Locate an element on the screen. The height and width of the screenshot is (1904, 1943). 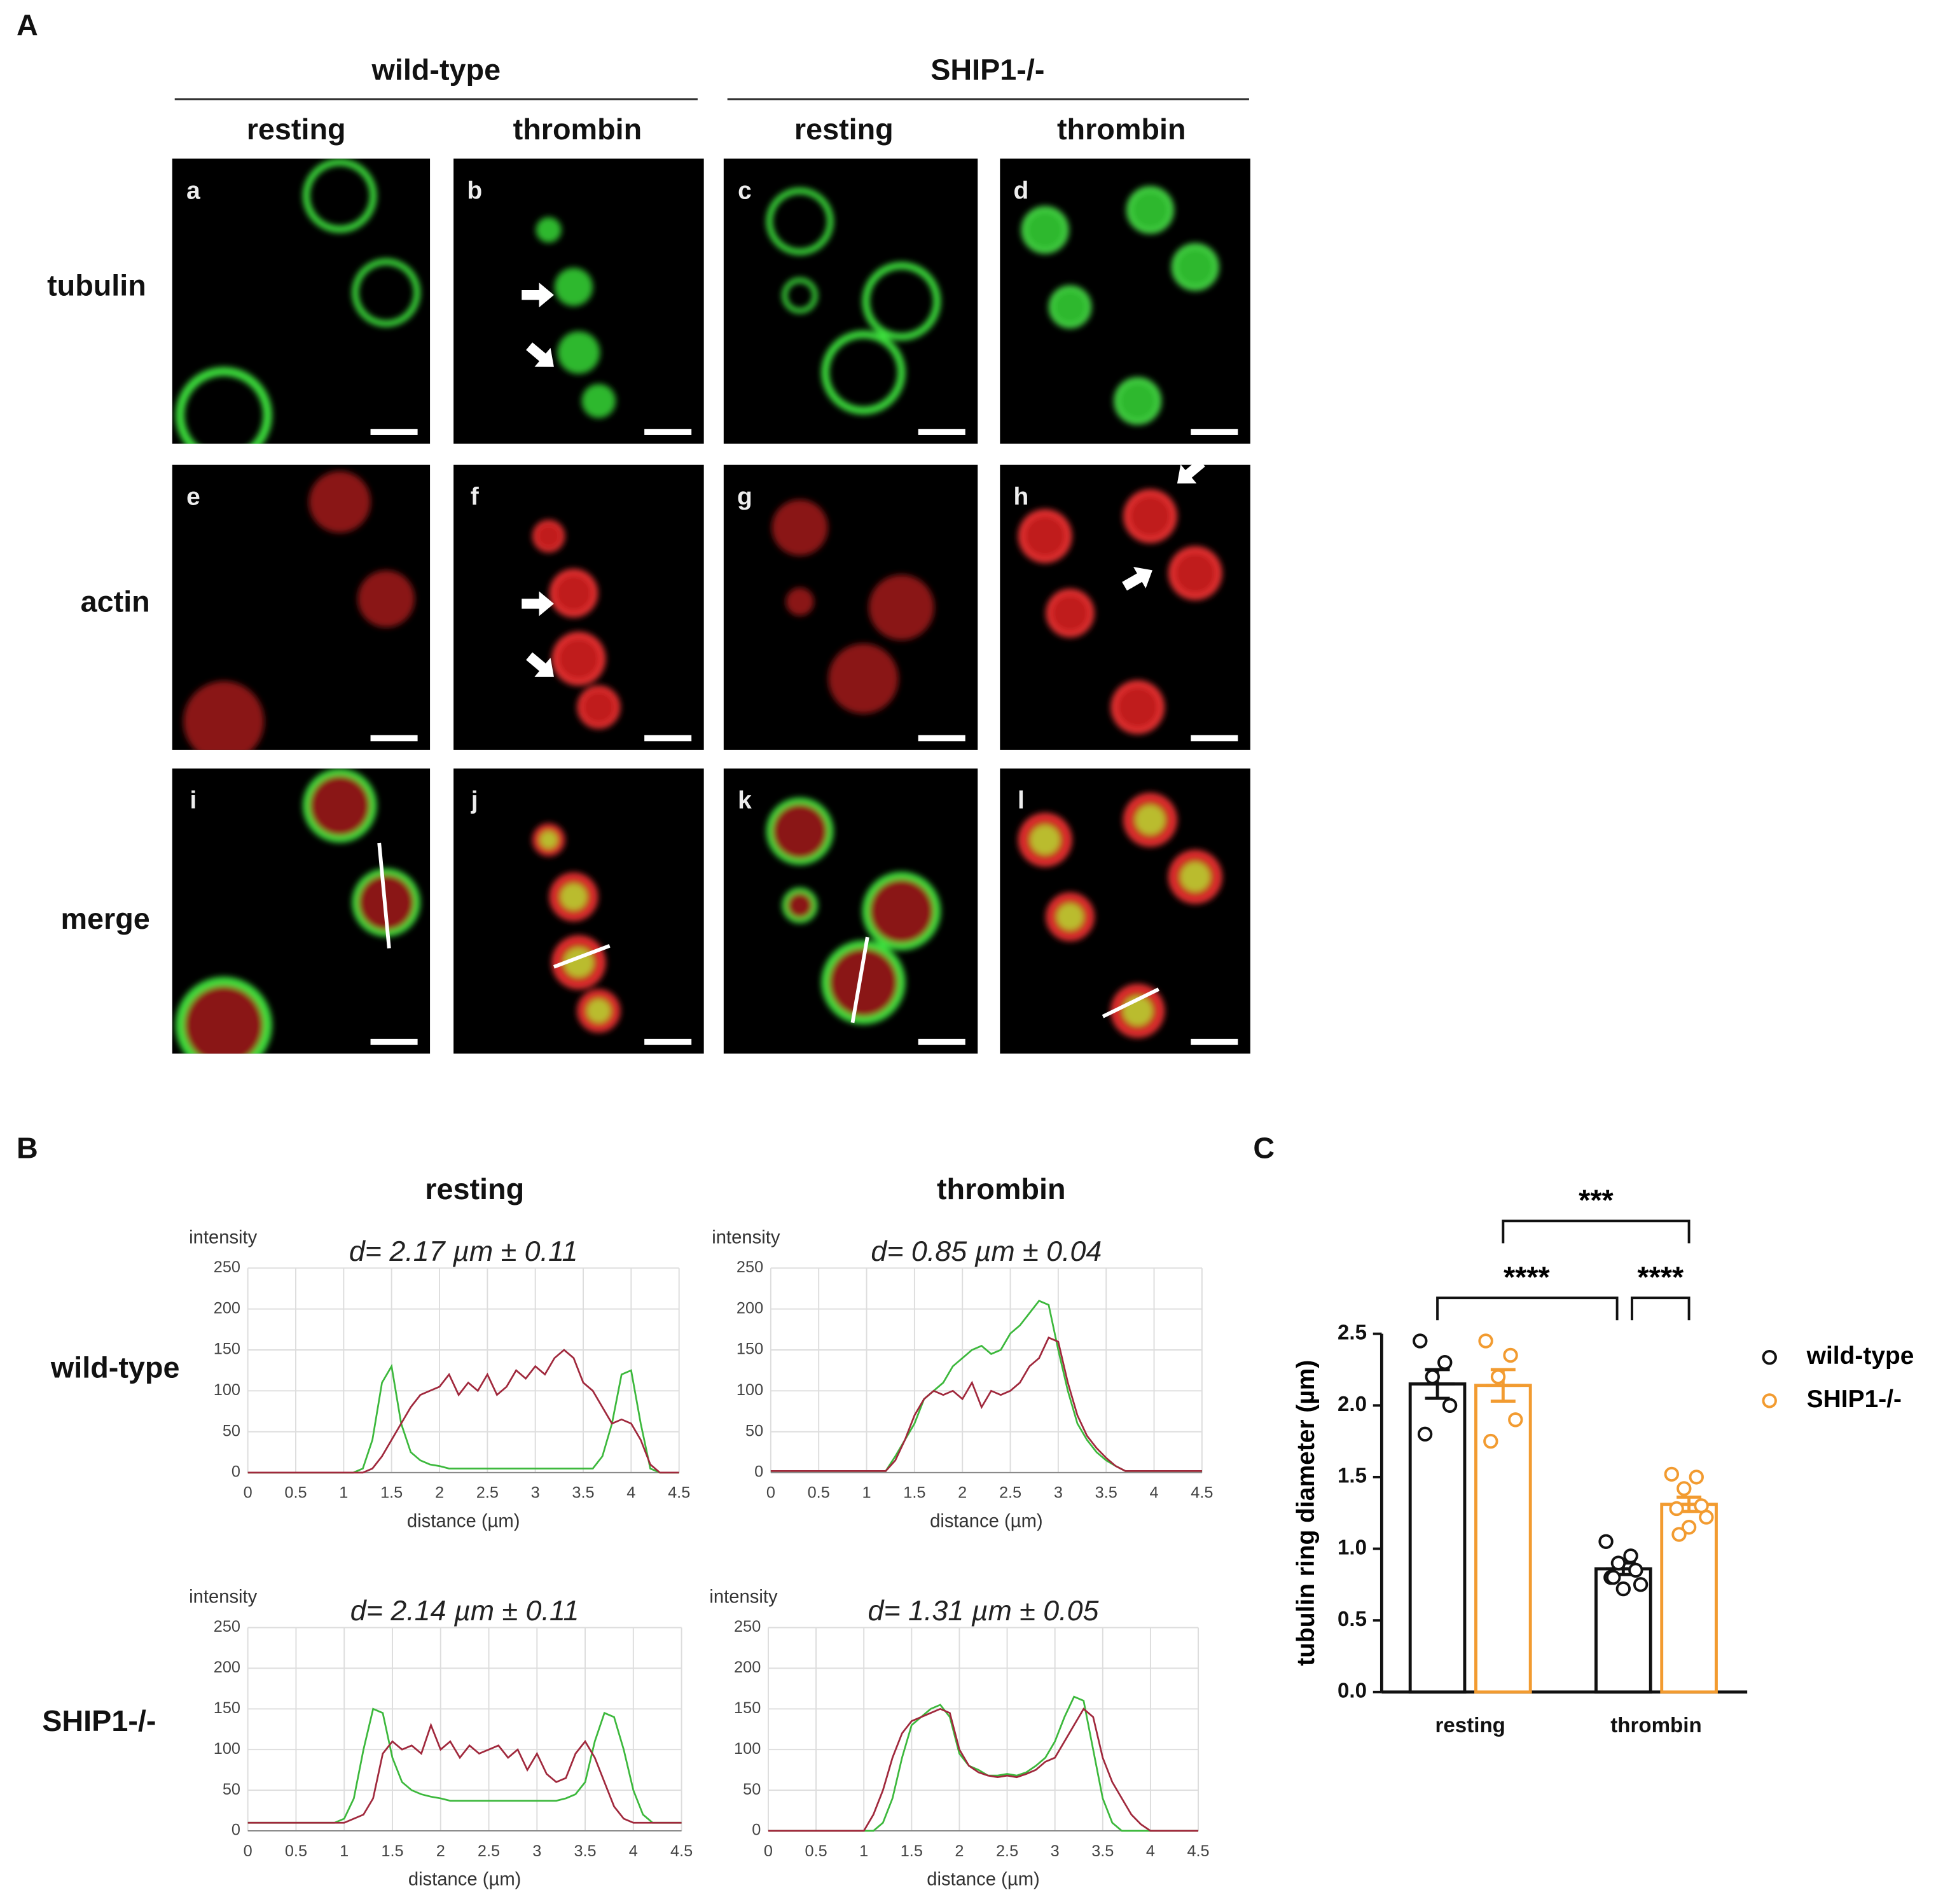
y-tick-label: 2.5 is located at coordinates (1352, 1332).